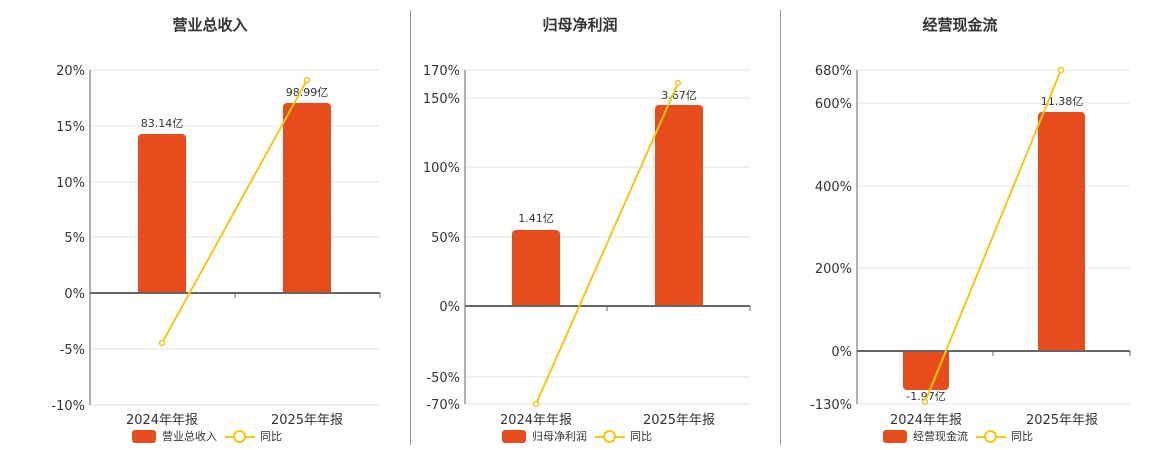 The image size is (1160, 450). I want to click on chart-title-net-profit: 归母净利润, so click(580, 25).